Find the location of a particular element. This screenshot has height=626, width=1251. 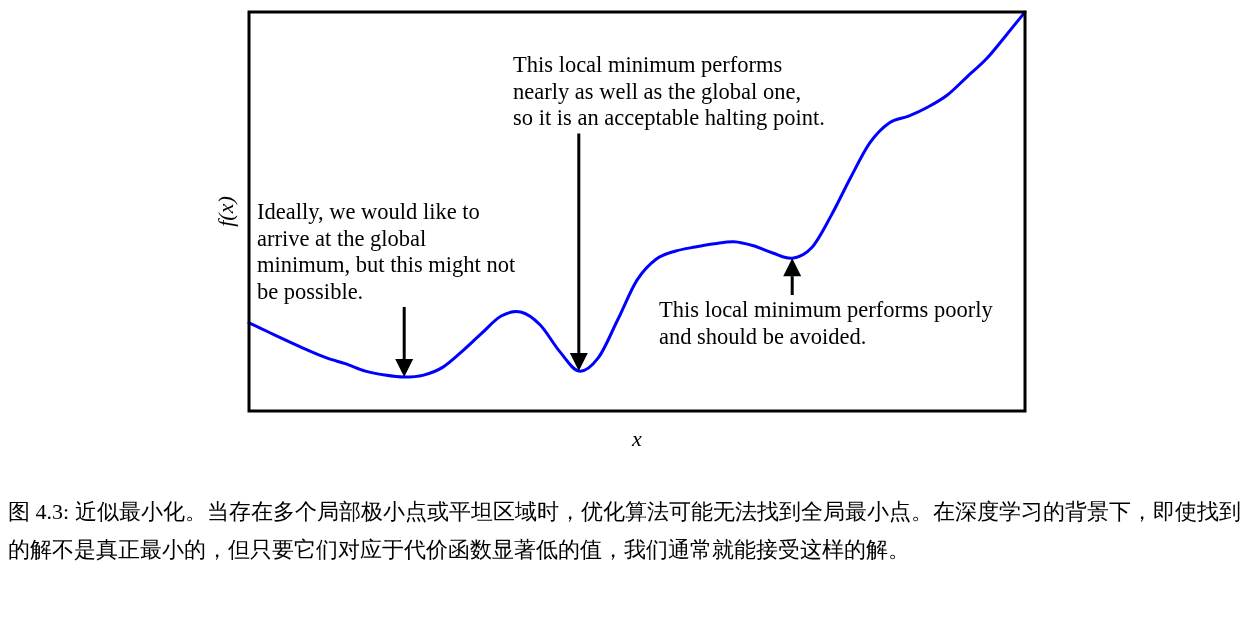

annotation: This local minimum performs poorly and should be avoided. is located at coordinates (826, 323).